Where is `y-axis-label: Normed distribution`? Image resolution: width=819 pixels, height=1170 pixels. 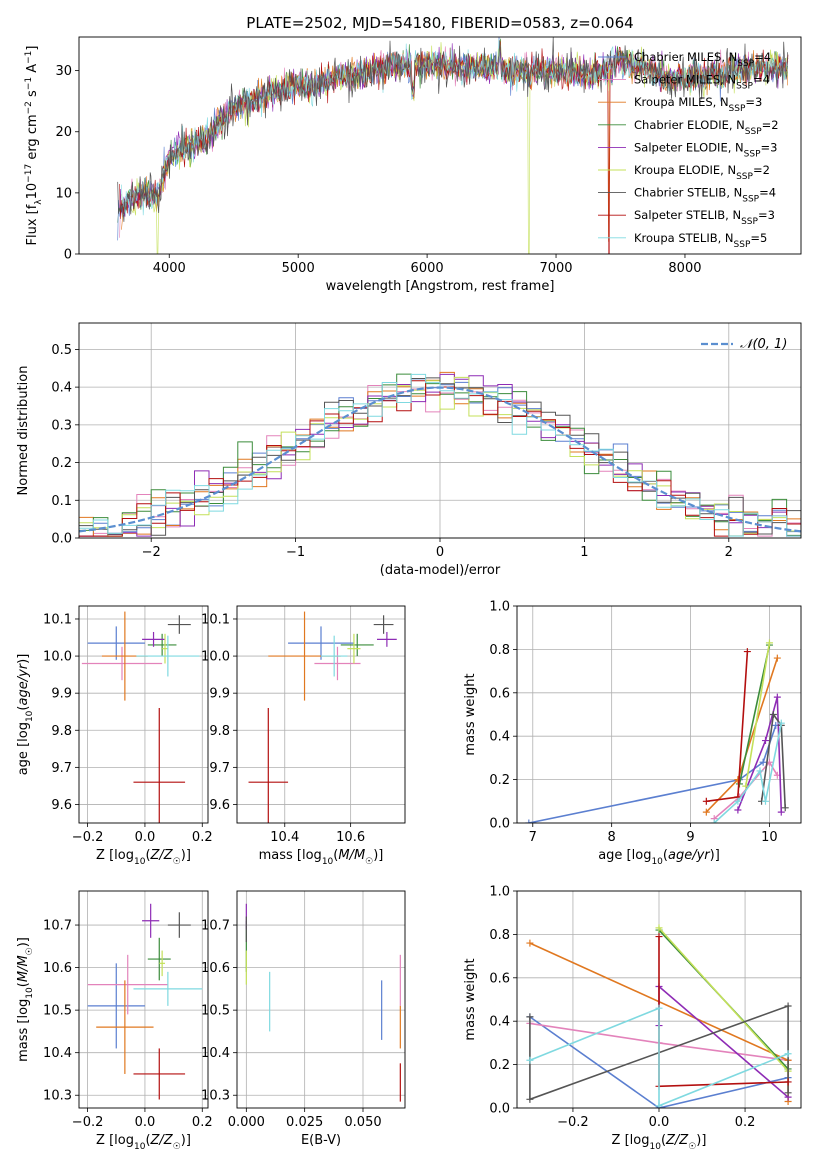 y-axis-label: Normed distribution is located at coordinates (23, 431).